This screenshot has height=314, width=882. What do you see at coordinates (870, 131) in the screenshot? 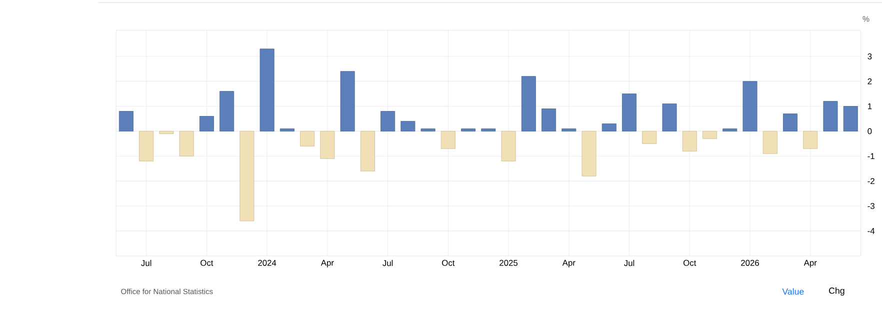
I see `y-tick-label: 0` at bounding box center [870, 131].